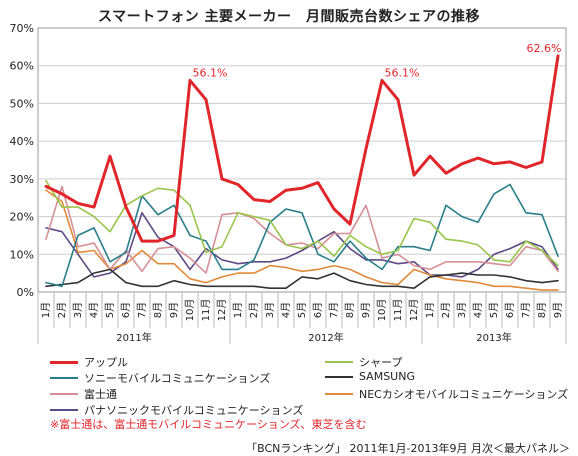  What do you see at coordinates (387, 376) in the screenshot?
I see `legend-label: SAMSUNG` at bounding box center [387, 376].